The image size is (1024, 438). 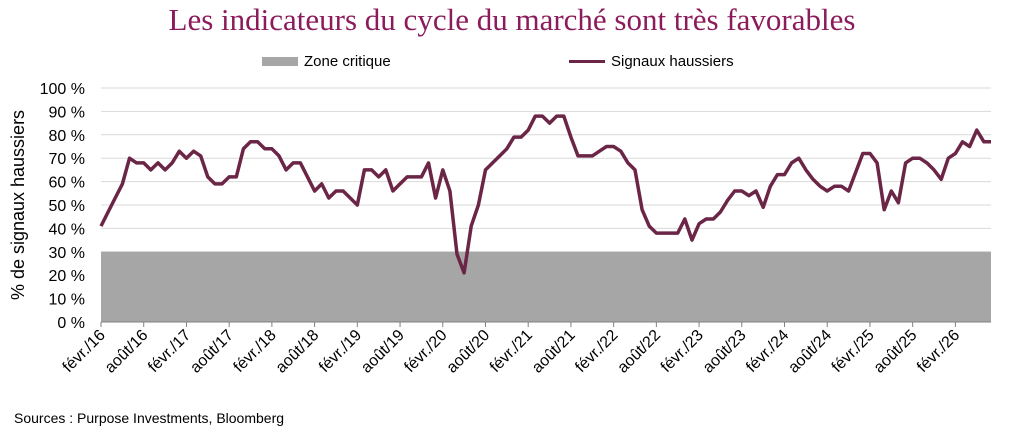 What do you see at coordinates (169, 351) in the screenshot?
I see `x-tick-label: févr./17` at bounding box center [169, 351].